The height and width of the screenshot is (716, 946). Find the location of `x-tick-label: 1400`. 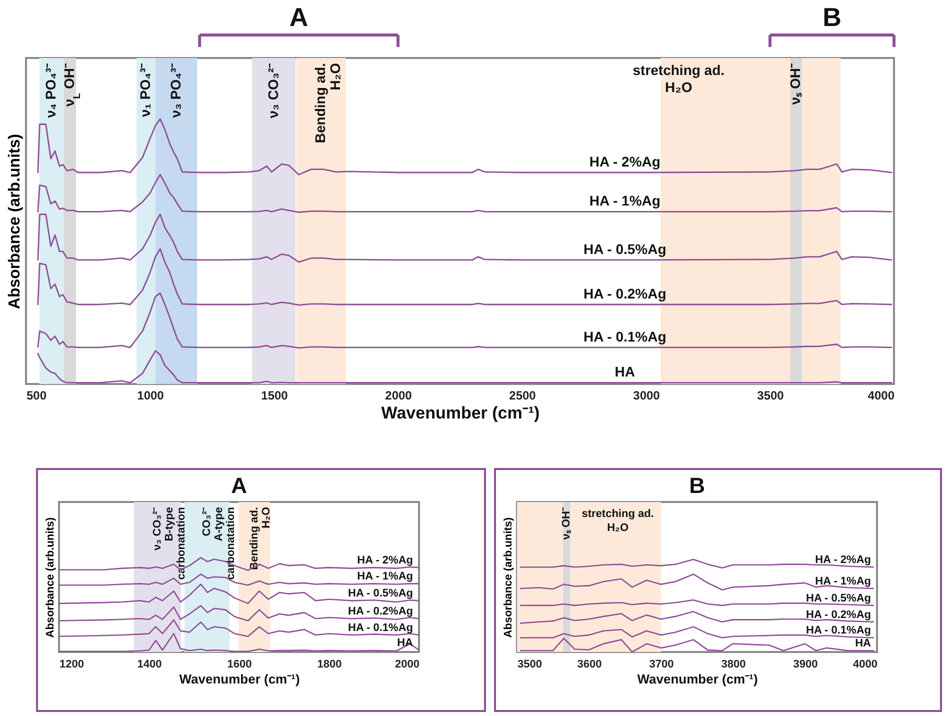

x-tick-label: 1400 is located at coordinates (149, 664).